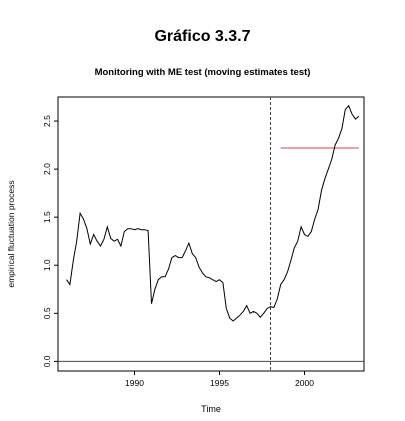  What do you see at coordinates (47, 361) in the screenshot?
I see `y-tick-label: 0.0` at bounding box center [47, 361].